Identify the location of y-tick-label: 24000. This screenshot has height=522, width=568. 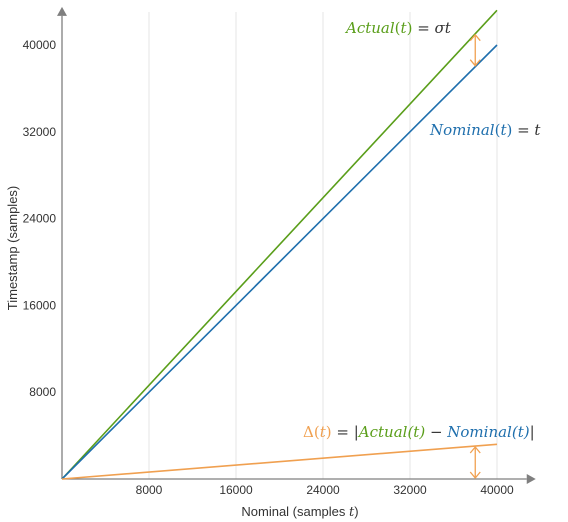
(40, 219).